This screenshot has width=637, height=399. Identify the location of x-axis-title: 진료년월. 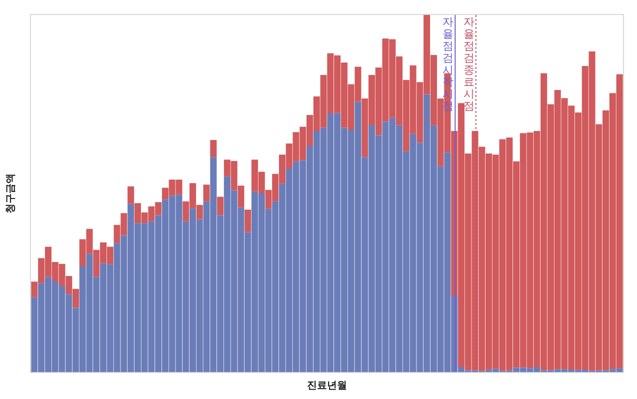
(327, 386).